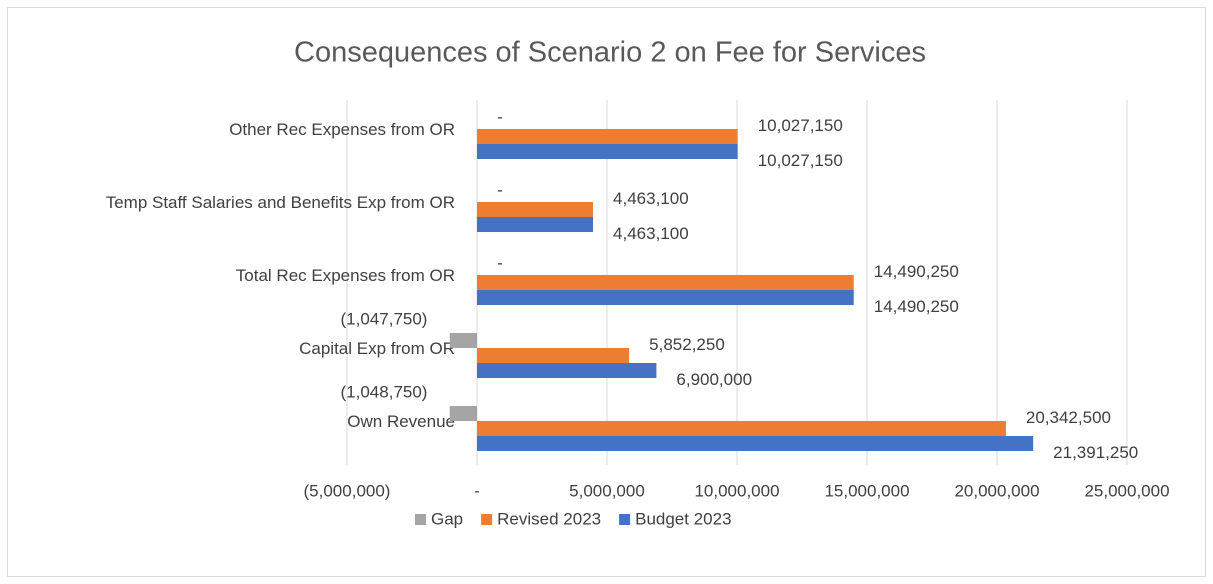 The image size is (1213, 584). Describe the element at coordinates (736, 490) in the screenshot. I see `x-tick-label: 10,000,000` at that location.